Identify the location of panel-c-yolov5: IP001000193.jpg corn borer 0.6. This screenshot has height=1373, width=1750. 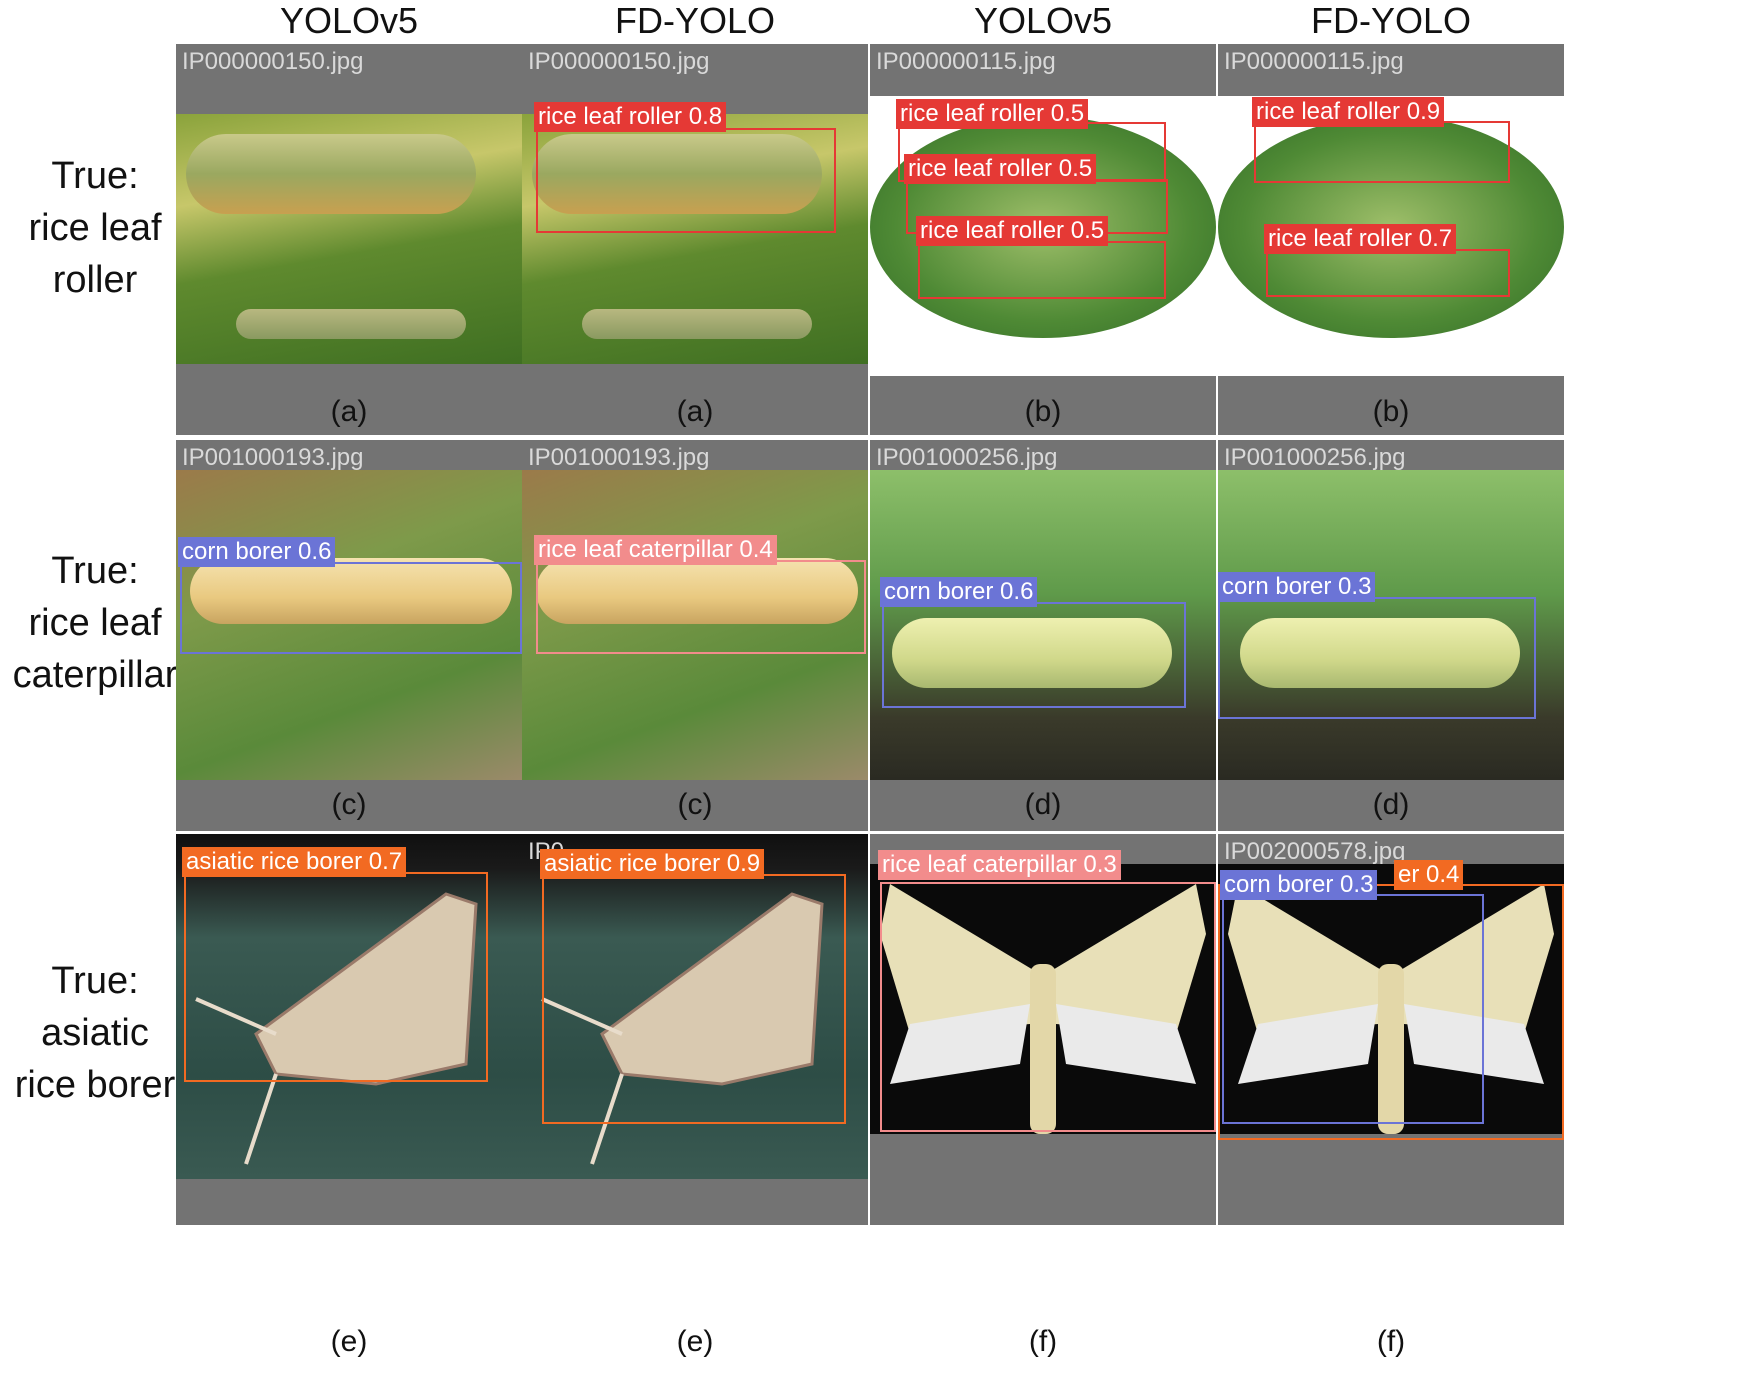
(349, 635).